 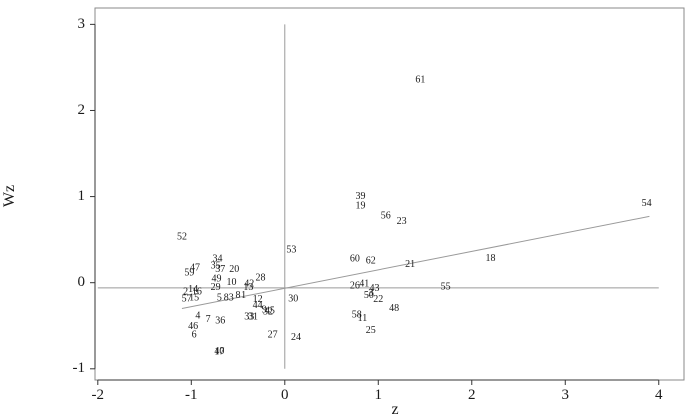 I want to click on point-label: 24, so click(x=296, y=337).